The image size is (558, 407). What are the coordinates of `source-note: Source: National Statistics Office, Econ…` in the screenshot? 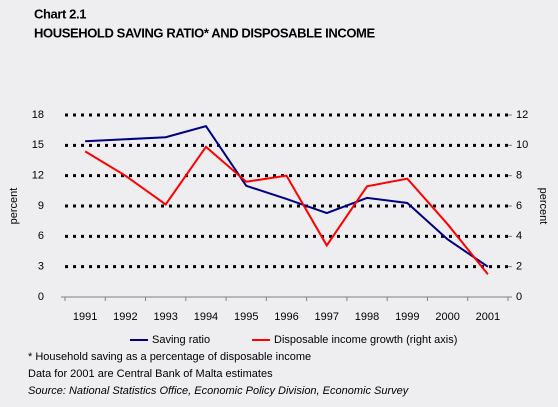 It's located at (219, 391).